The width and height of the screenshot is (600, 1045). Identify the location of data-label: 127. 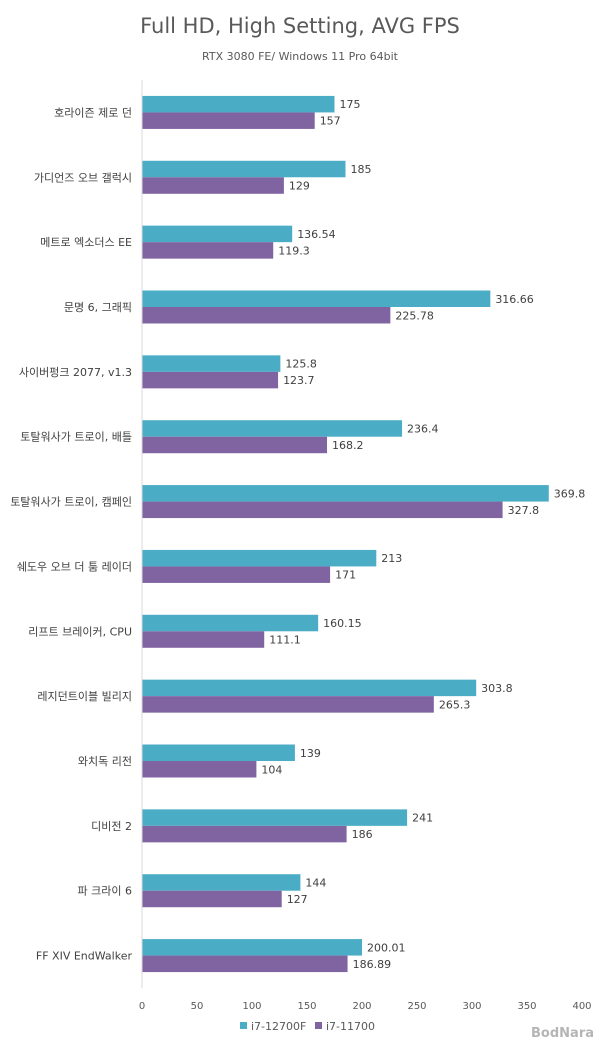
(297, 899).